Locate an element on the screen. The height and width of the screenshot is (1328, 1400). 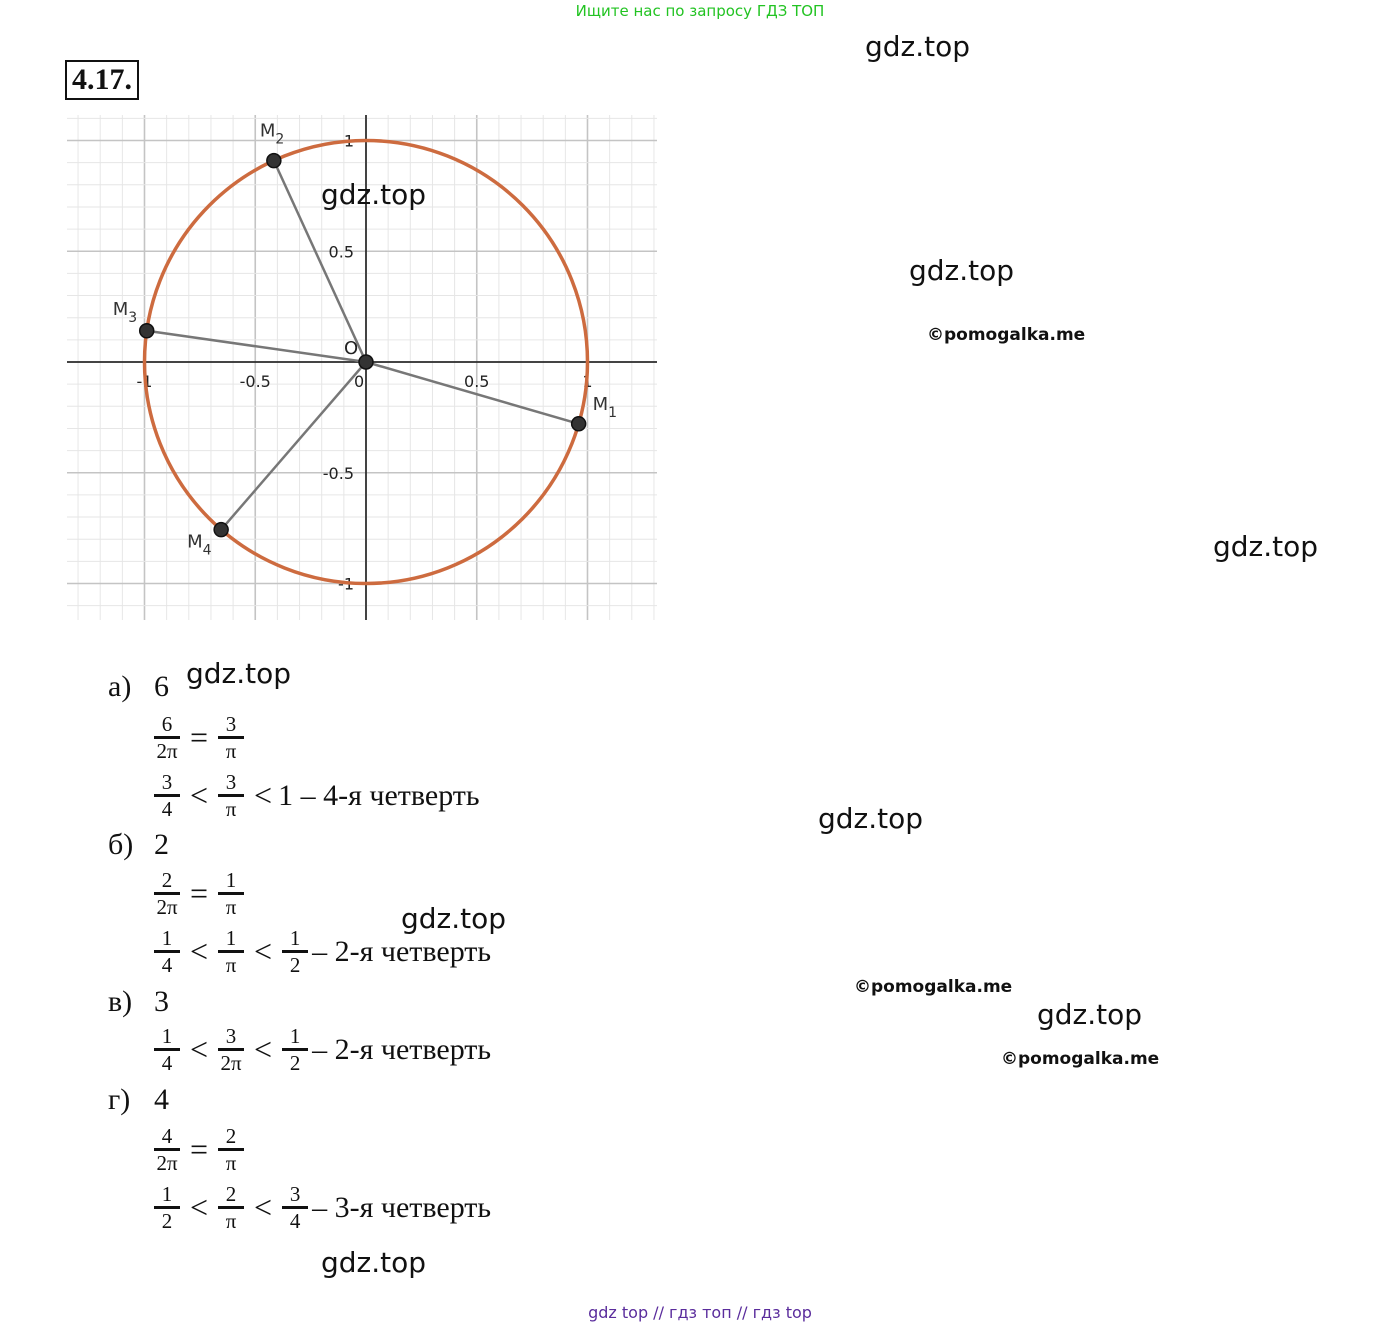
conclusion-text: – 3-я четверть is located at coordinates (402, 1207).